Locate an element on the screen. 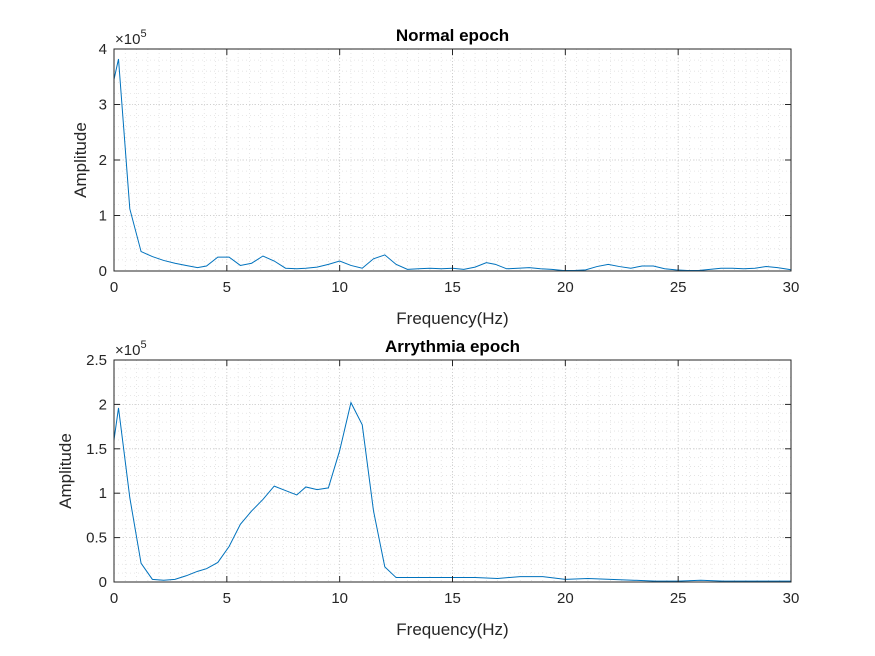 The height and width of the screenshot is (656, 875). chart-title: Normal epoch is located at coordinates (452, 35).